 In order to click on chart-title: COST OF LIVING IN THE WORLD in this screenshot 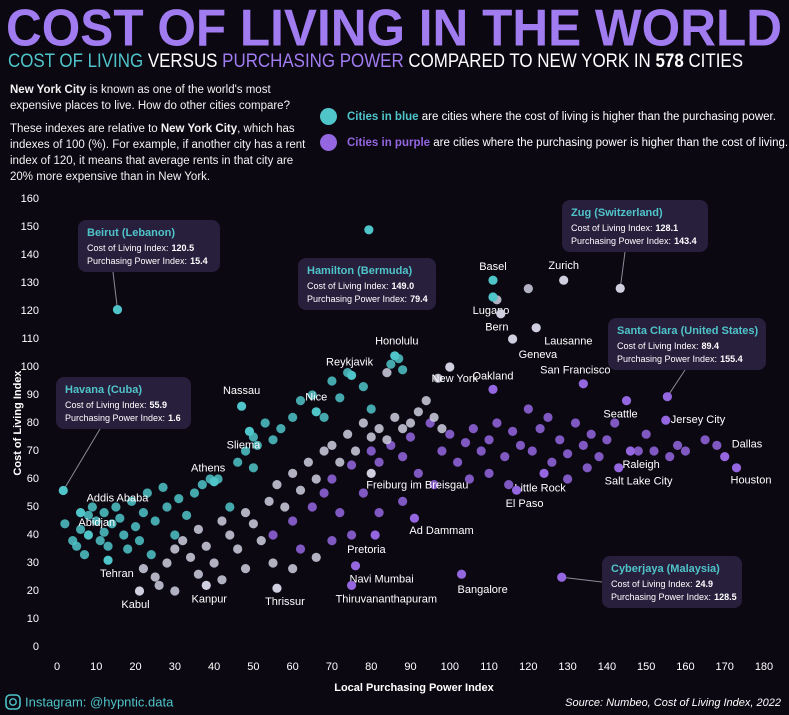, I will do `click(394, 29)`.